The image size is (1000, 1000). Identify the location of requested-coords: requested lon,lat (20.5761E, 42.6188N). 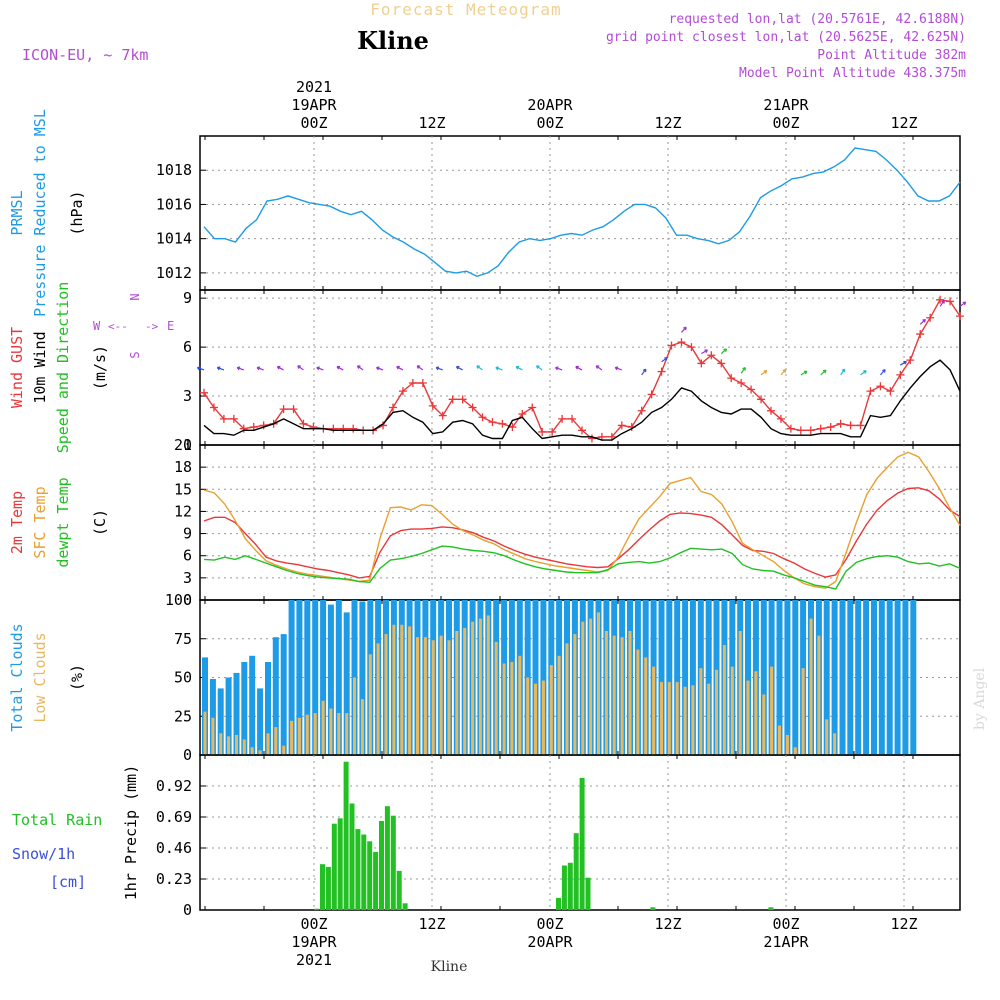
(817, 19).